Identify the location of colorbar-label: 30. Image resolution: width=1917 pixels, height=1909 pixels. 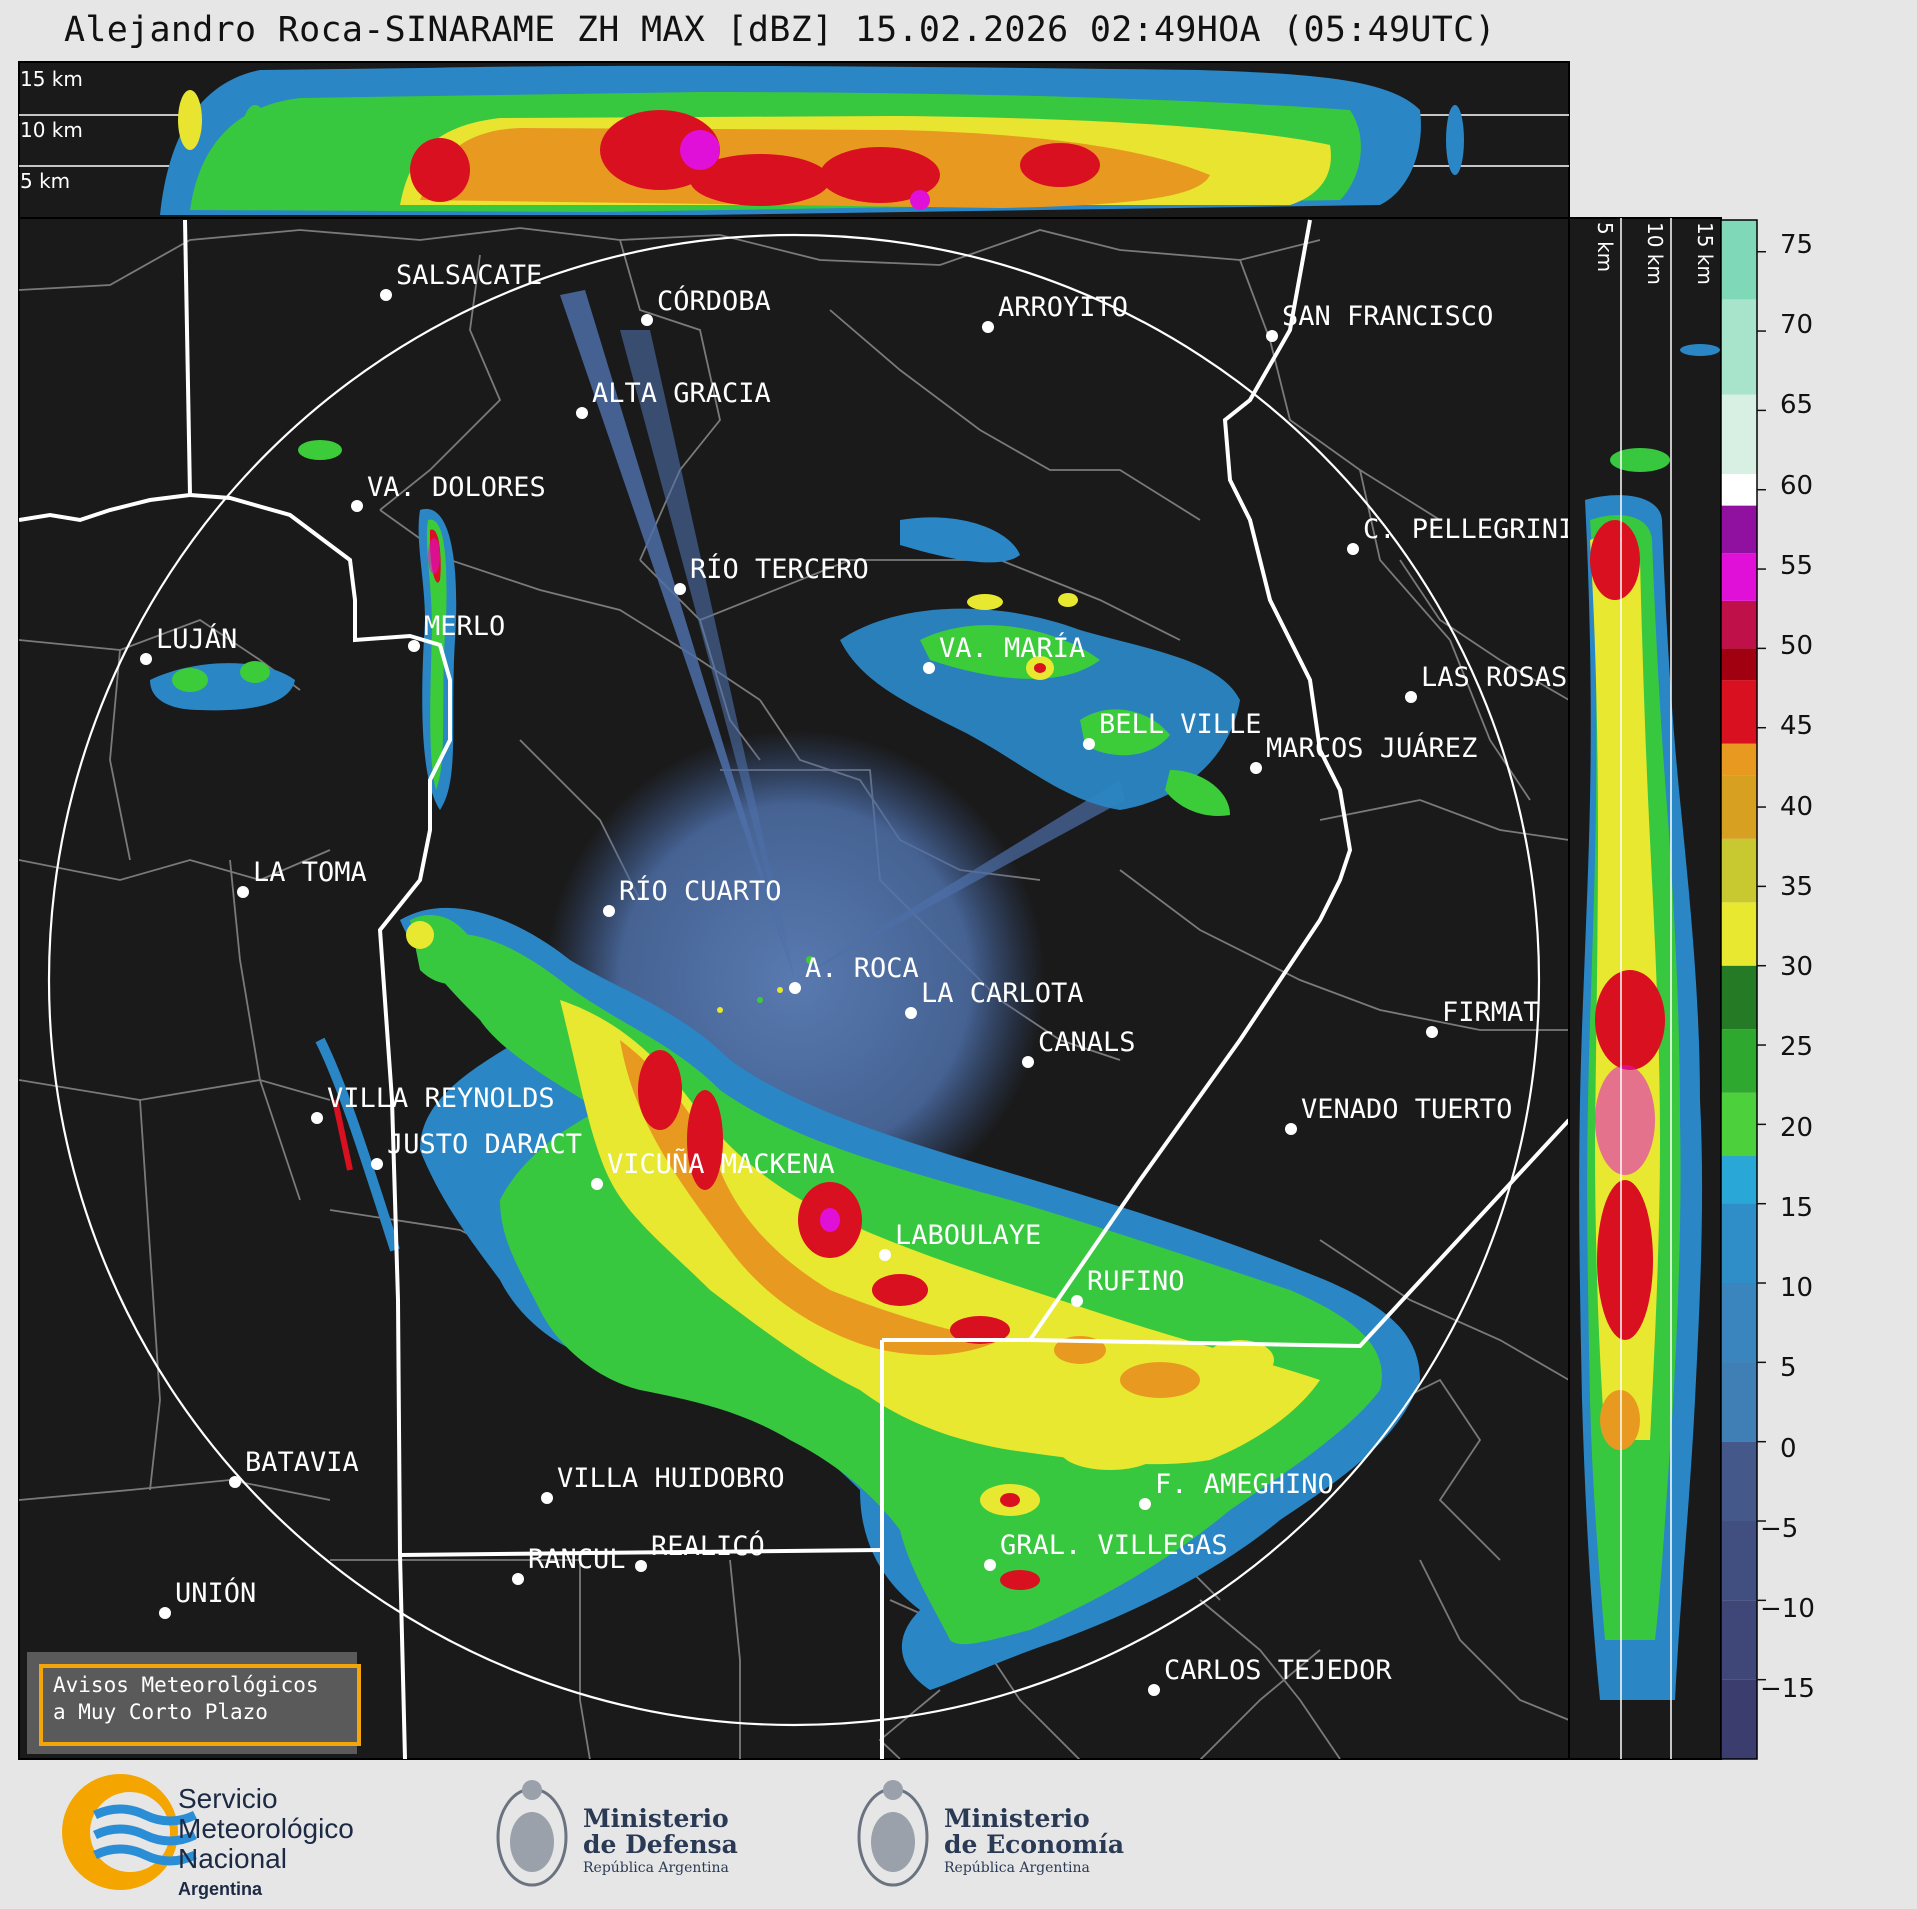
(1796, 967).